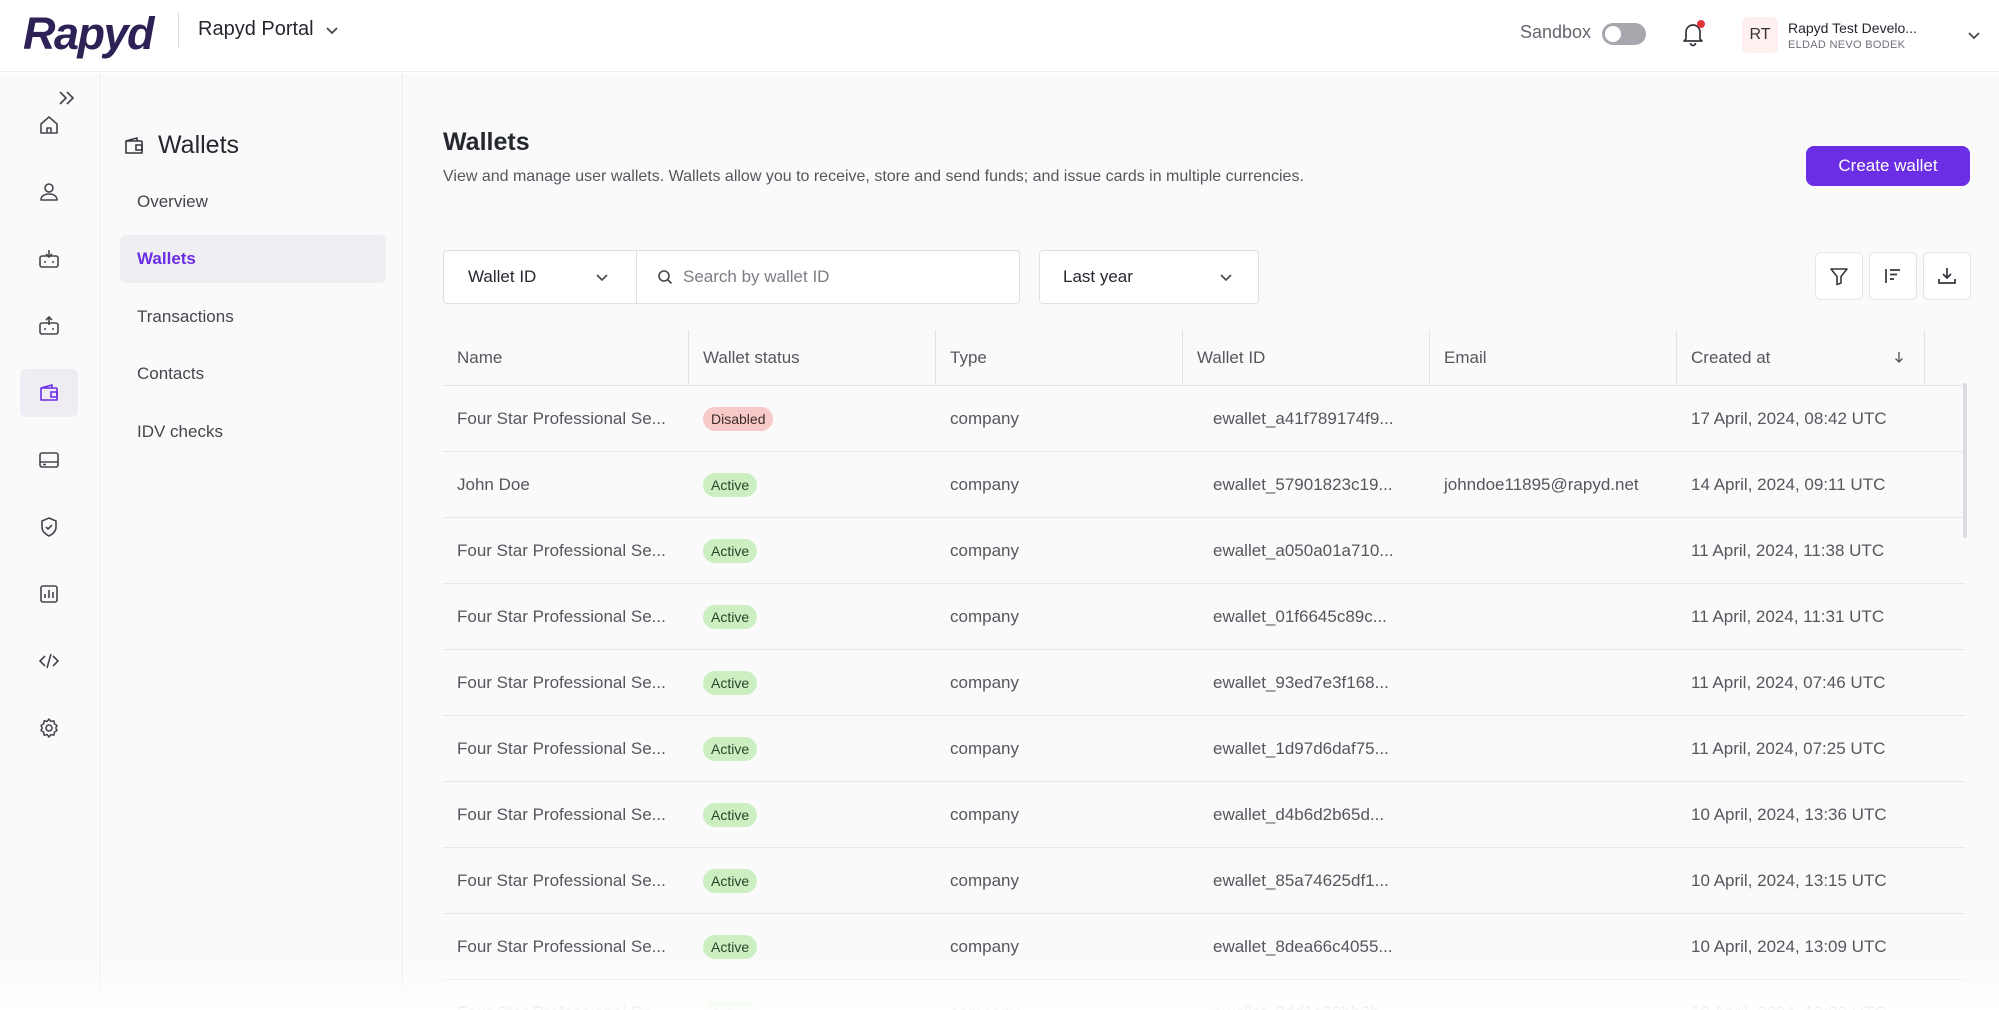 This screenshot has width=1999, height=1010. I want to click on cell-created-at: 11 April, 2024, 07:46 UTC, so click(1788, 682).